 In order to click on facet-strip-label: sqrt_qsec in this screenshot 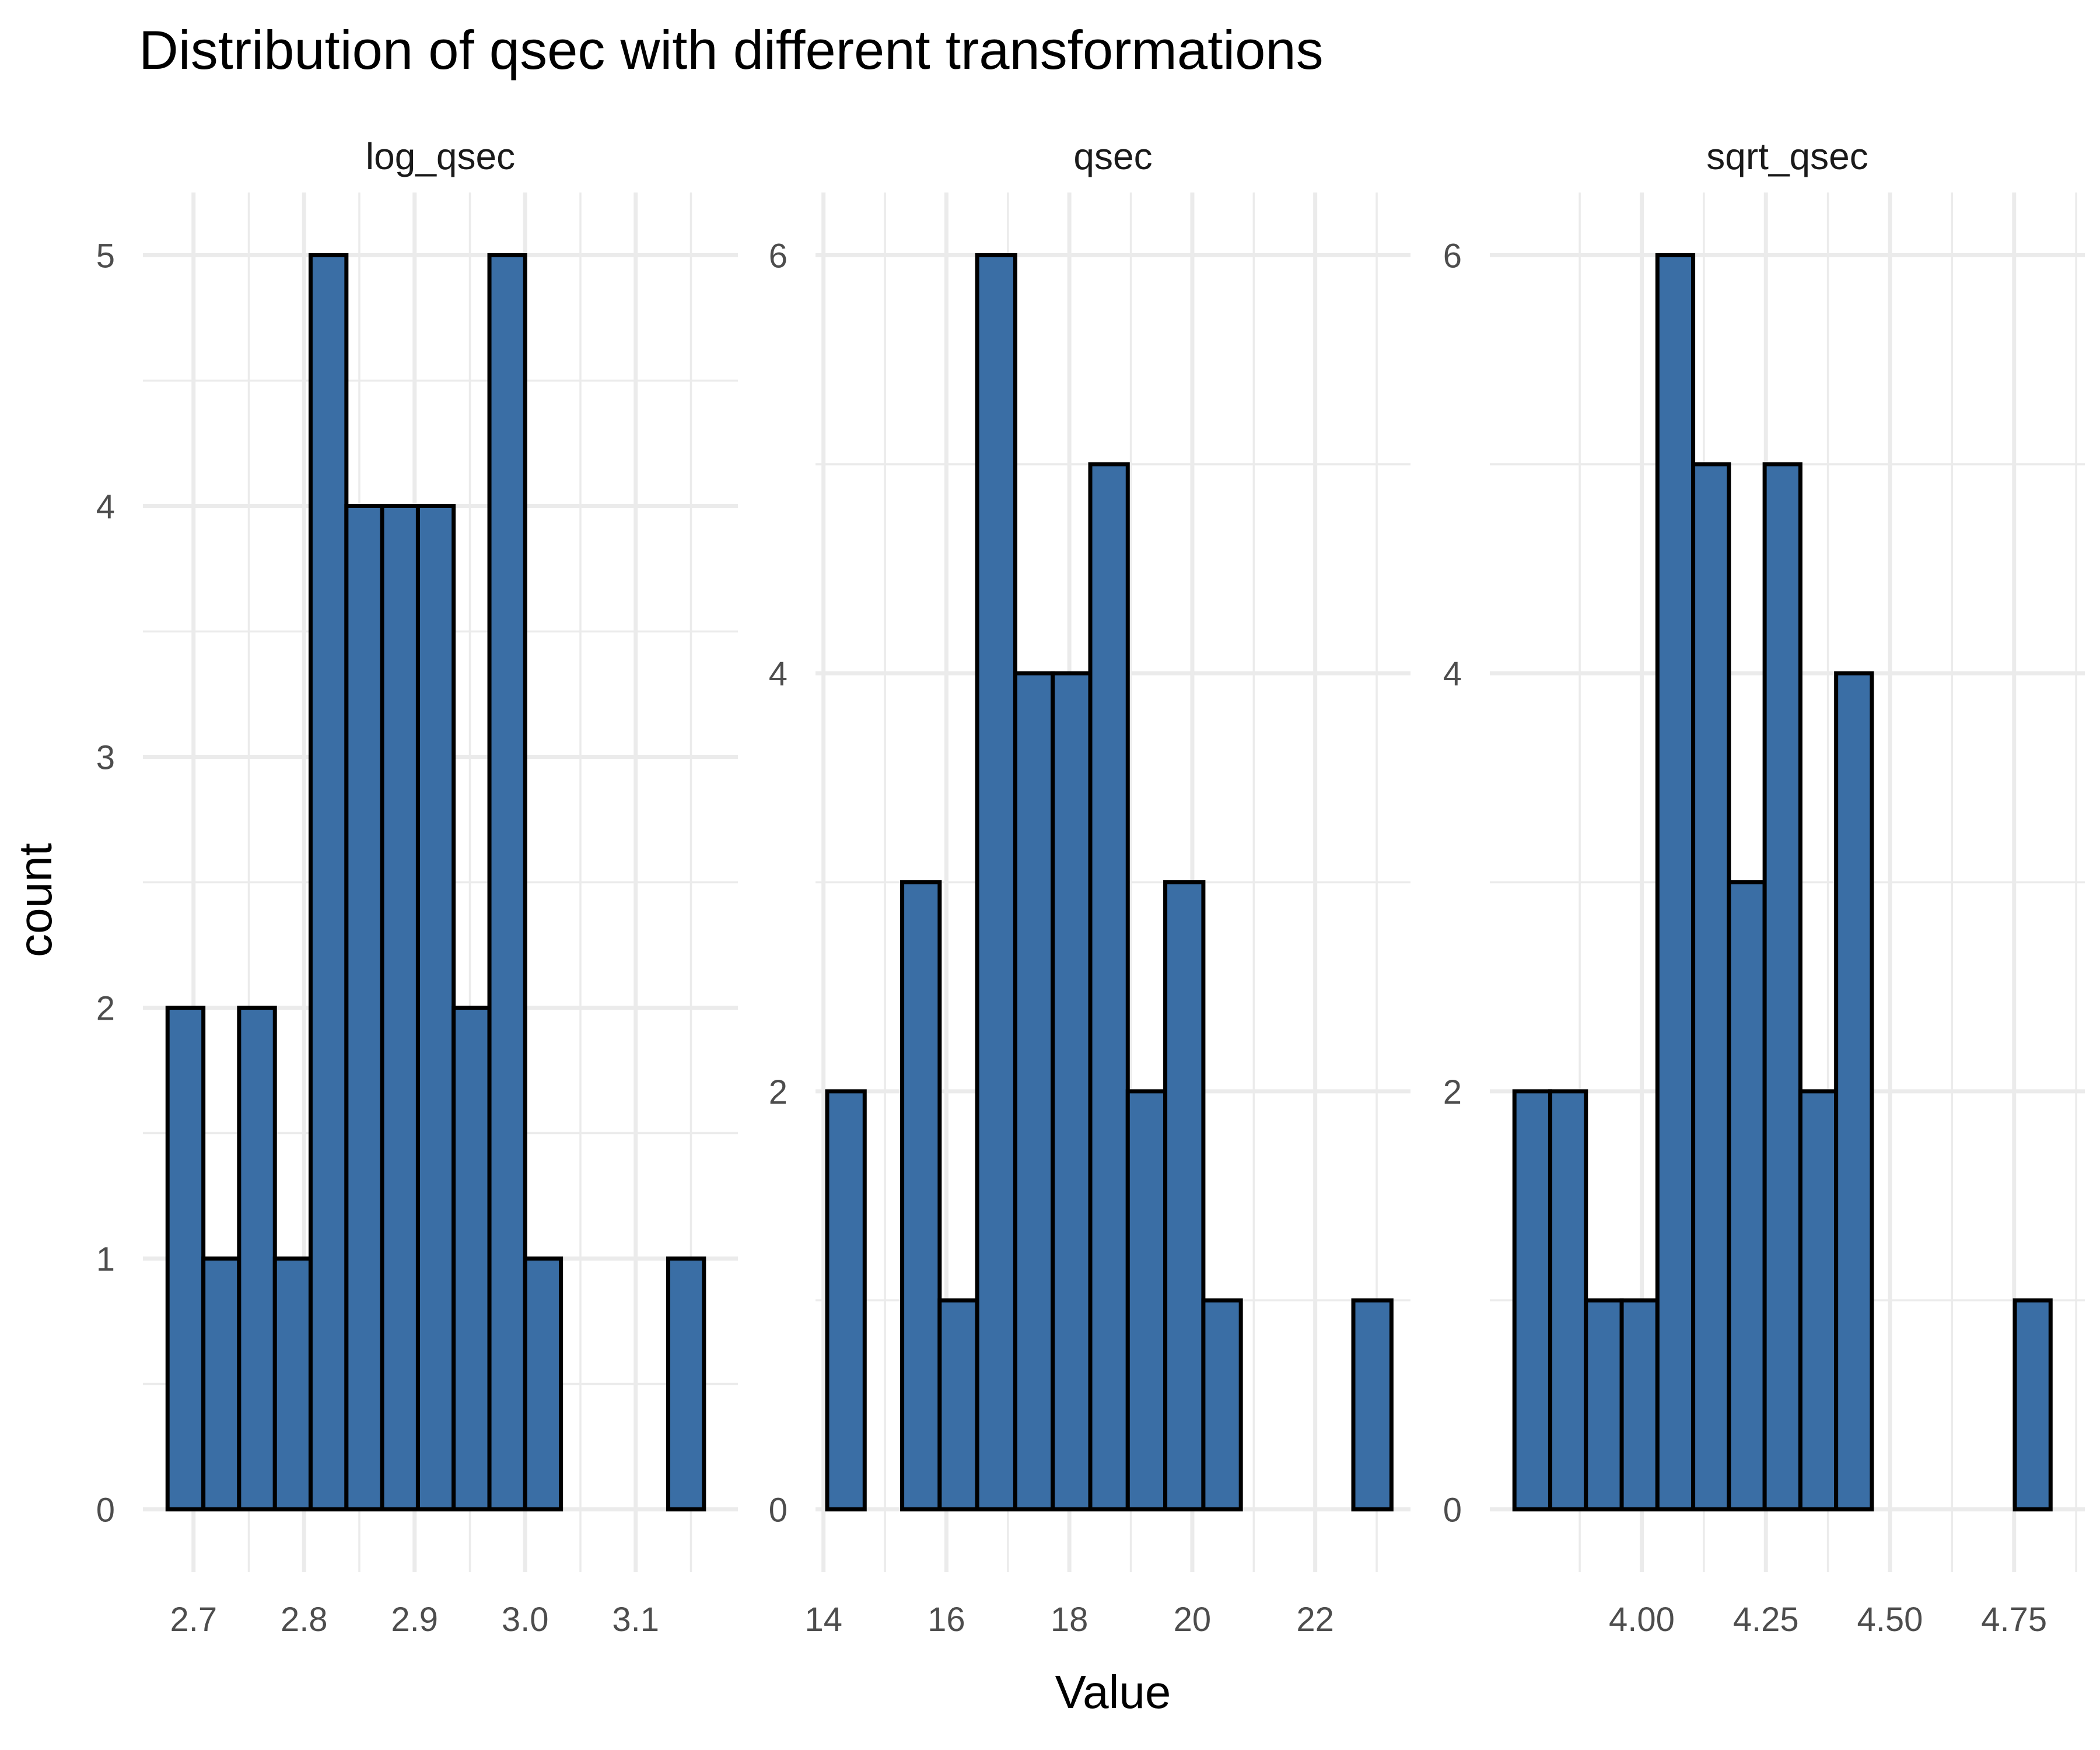, I will do `click(1787, 156)`.